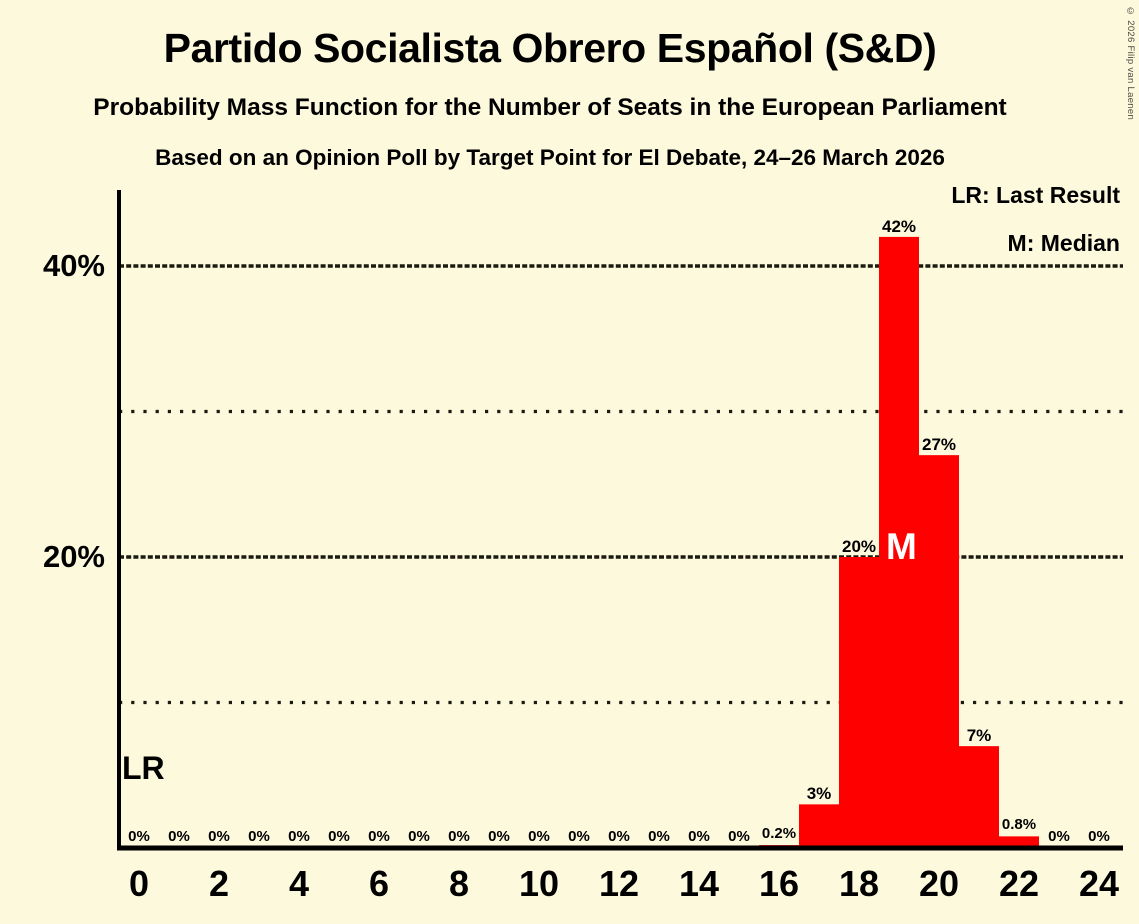 Image resolution: width=1139 pixels, height=924 pixels. What do you see at coordinates (979, 736) in the screenshot?
I see `bar-value-label: 7%` at bounding box center [979, 736].